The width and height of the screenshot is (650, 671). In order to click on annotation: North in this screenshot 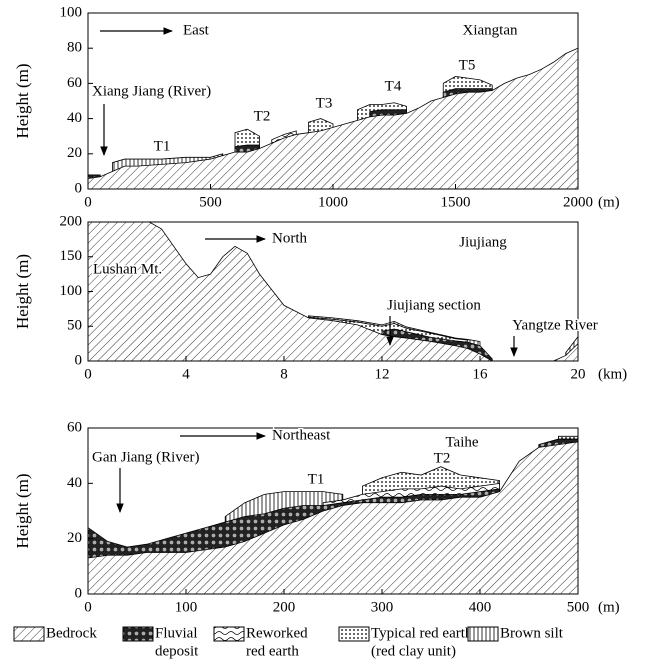, I will do `click(289, 238)`.